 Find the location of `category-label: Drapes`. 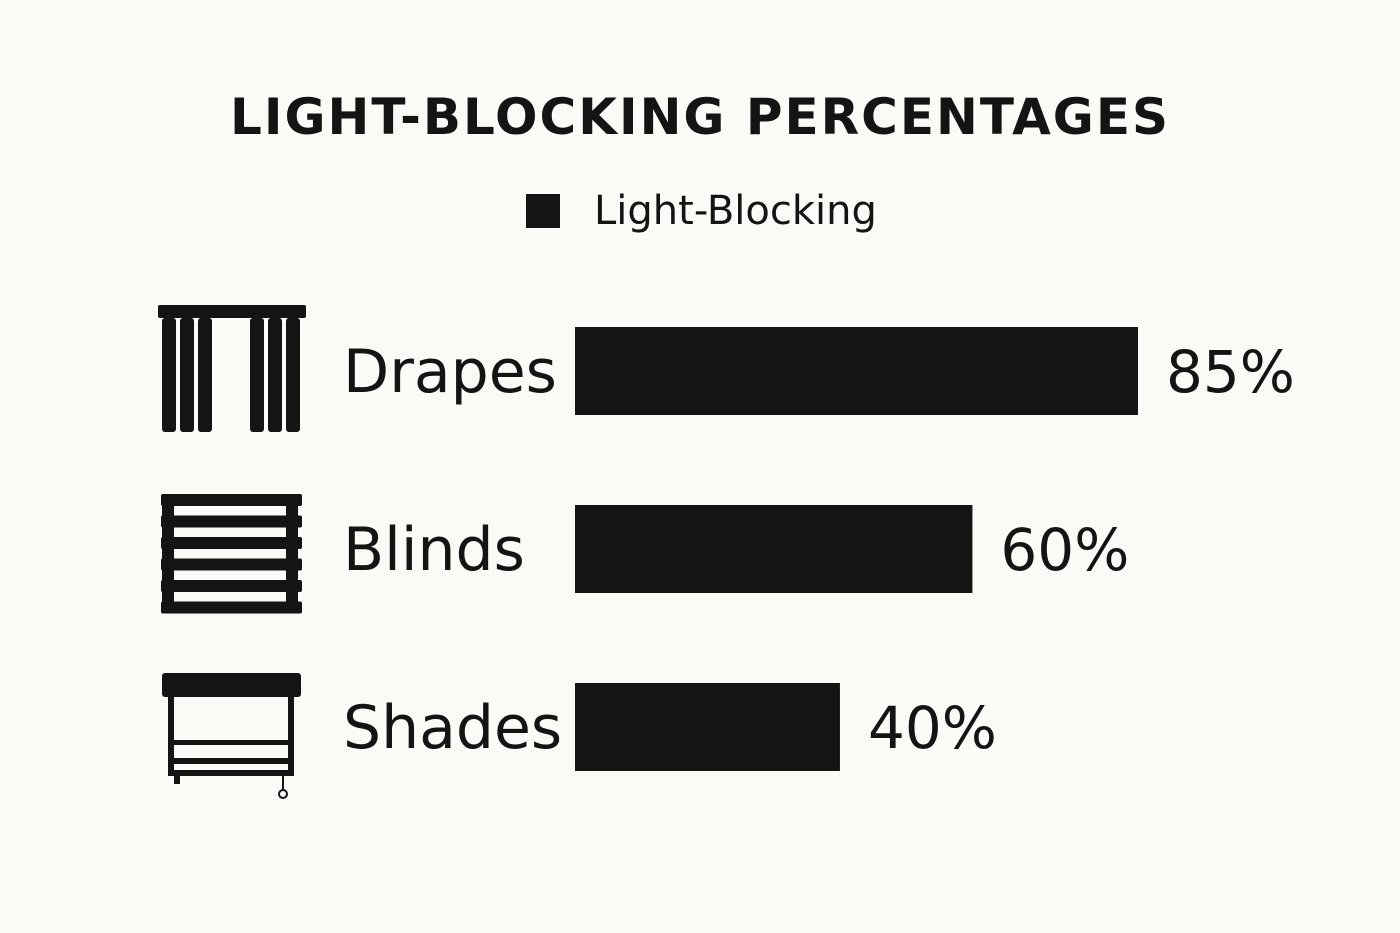

category-label: Drapes is located at coordinates (450, 372).